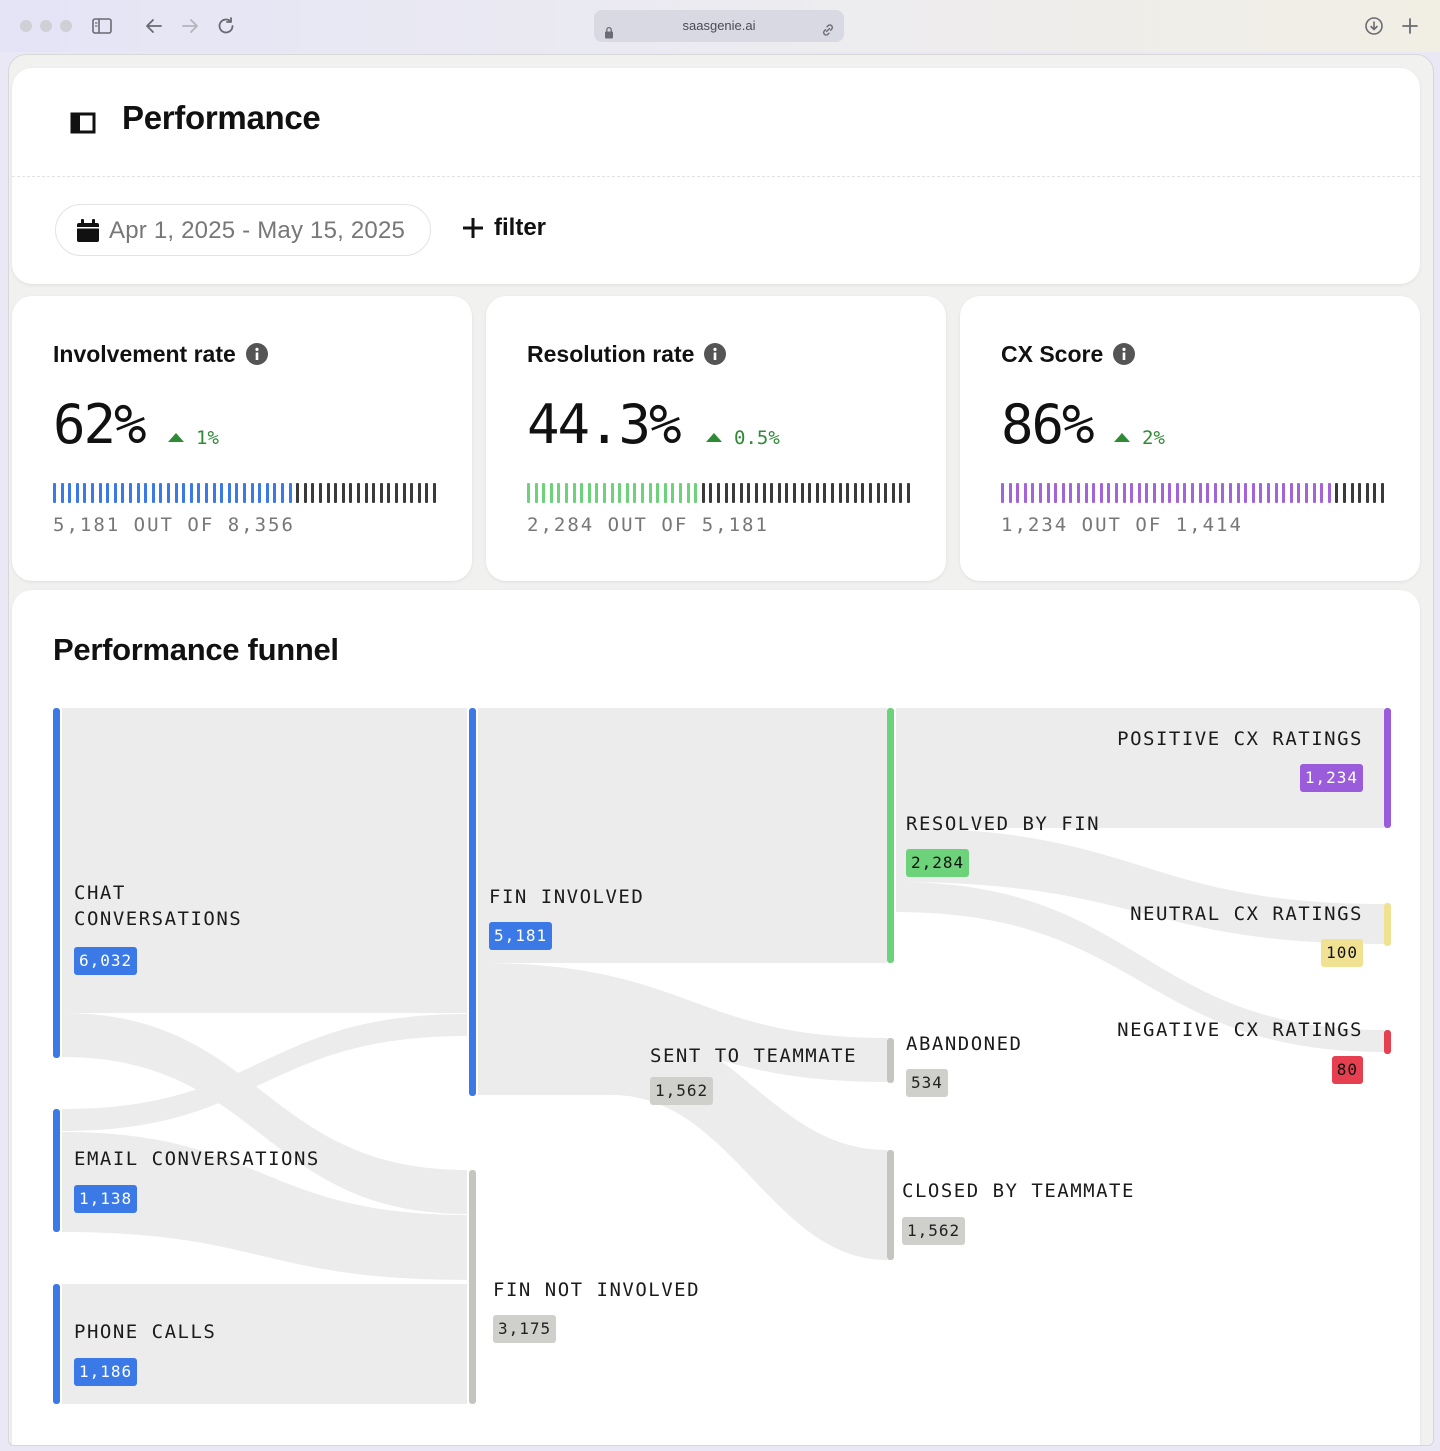 The height and width of the screenshot is (1451, 1440). What do you see at coordinates (196, 649) in the screenshot?
I see `funnel-title: Performance funnel` at bounding box center [196, 649].